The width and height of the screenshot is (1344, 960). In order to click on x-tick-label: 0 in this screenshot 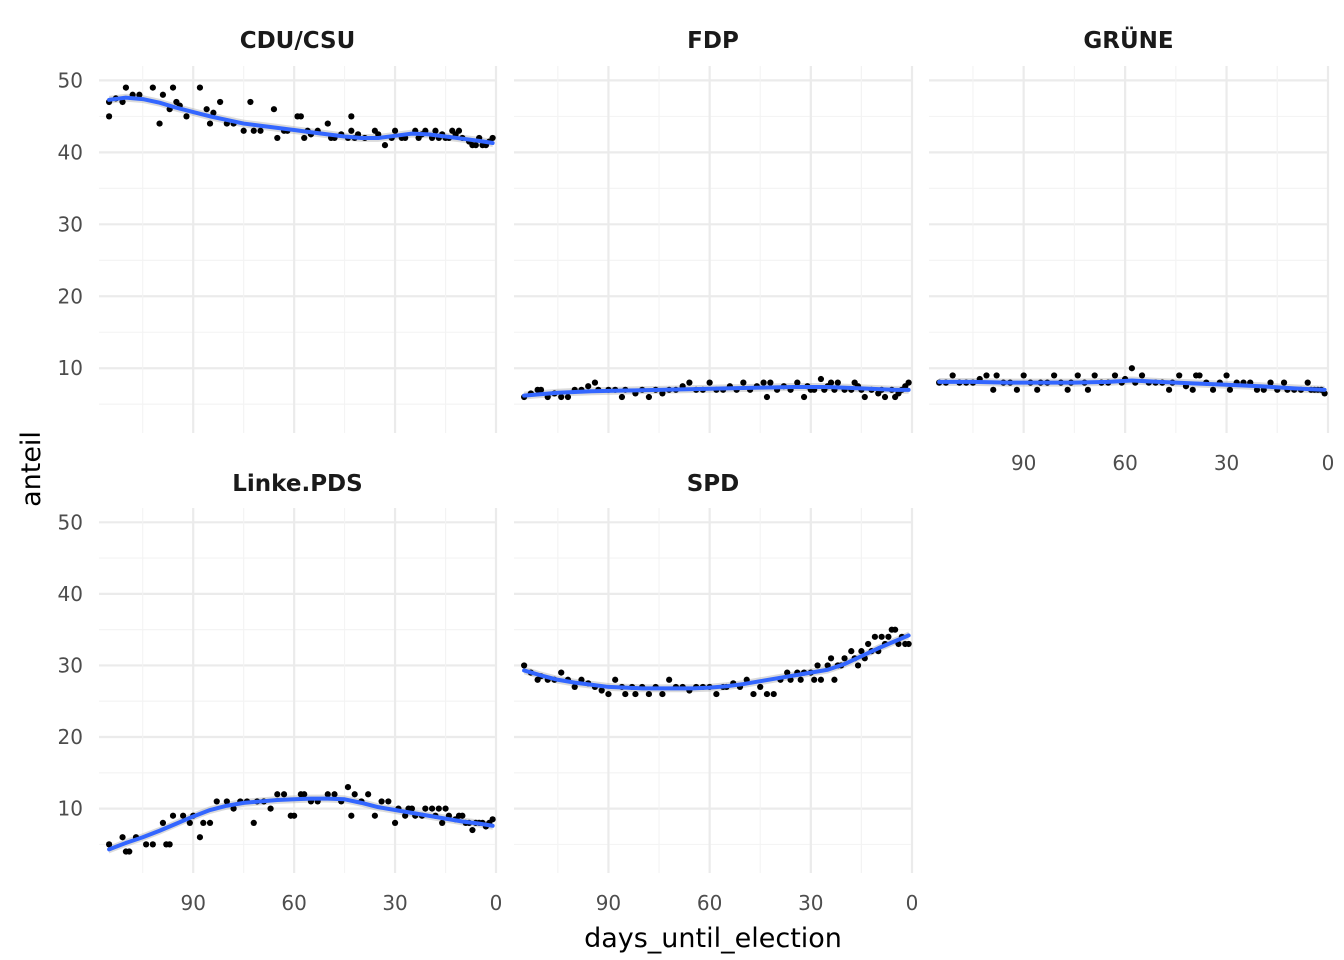, I will do `click(1328, 463)`.